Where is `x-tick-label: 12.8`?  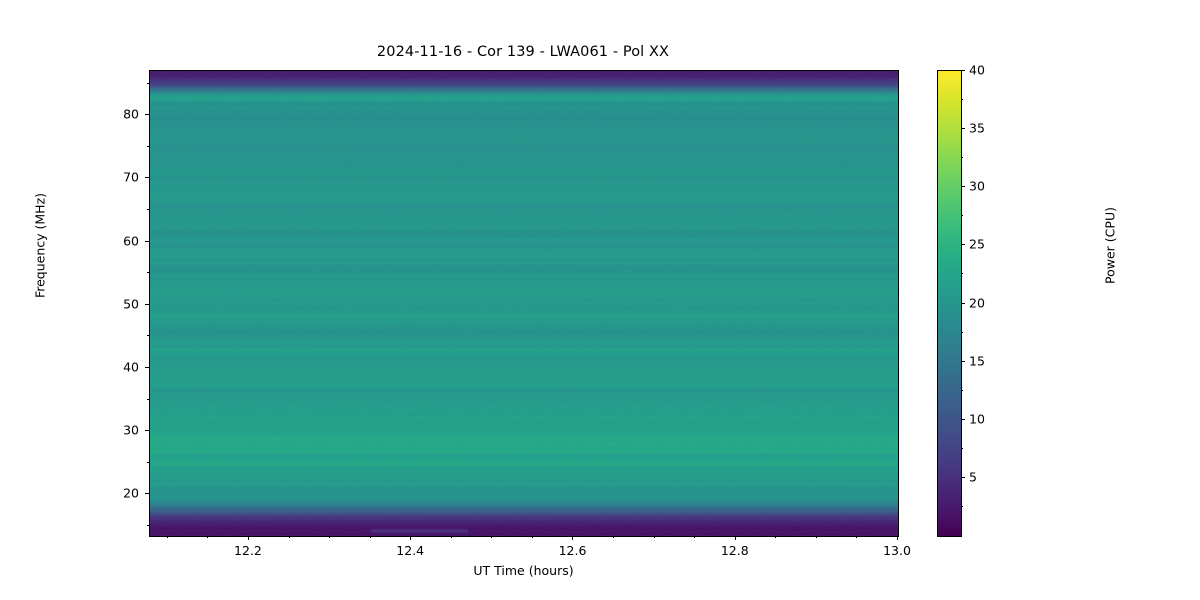
x-tick-label: 12.8 is located at coordinates (734, 550).